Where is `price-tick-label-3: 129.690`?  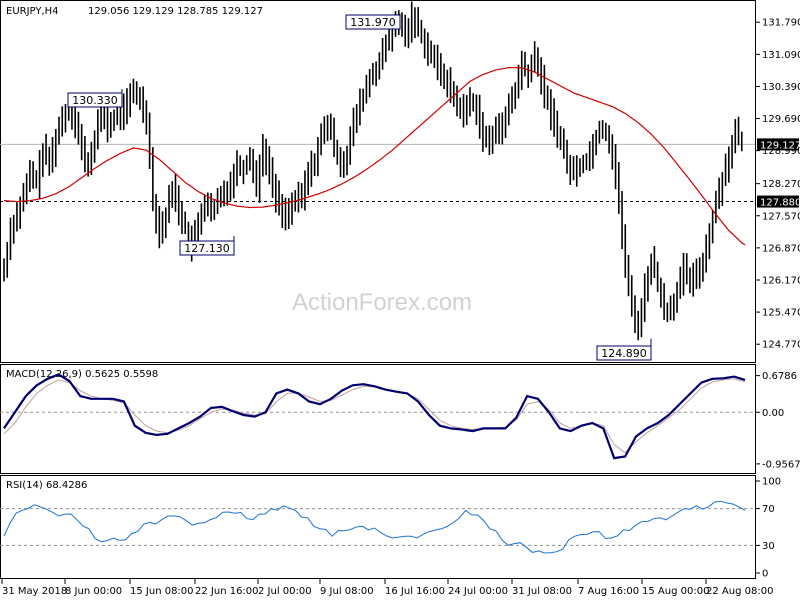 price-tick-label-3: 129.690 is located at coordinates (781, 119).